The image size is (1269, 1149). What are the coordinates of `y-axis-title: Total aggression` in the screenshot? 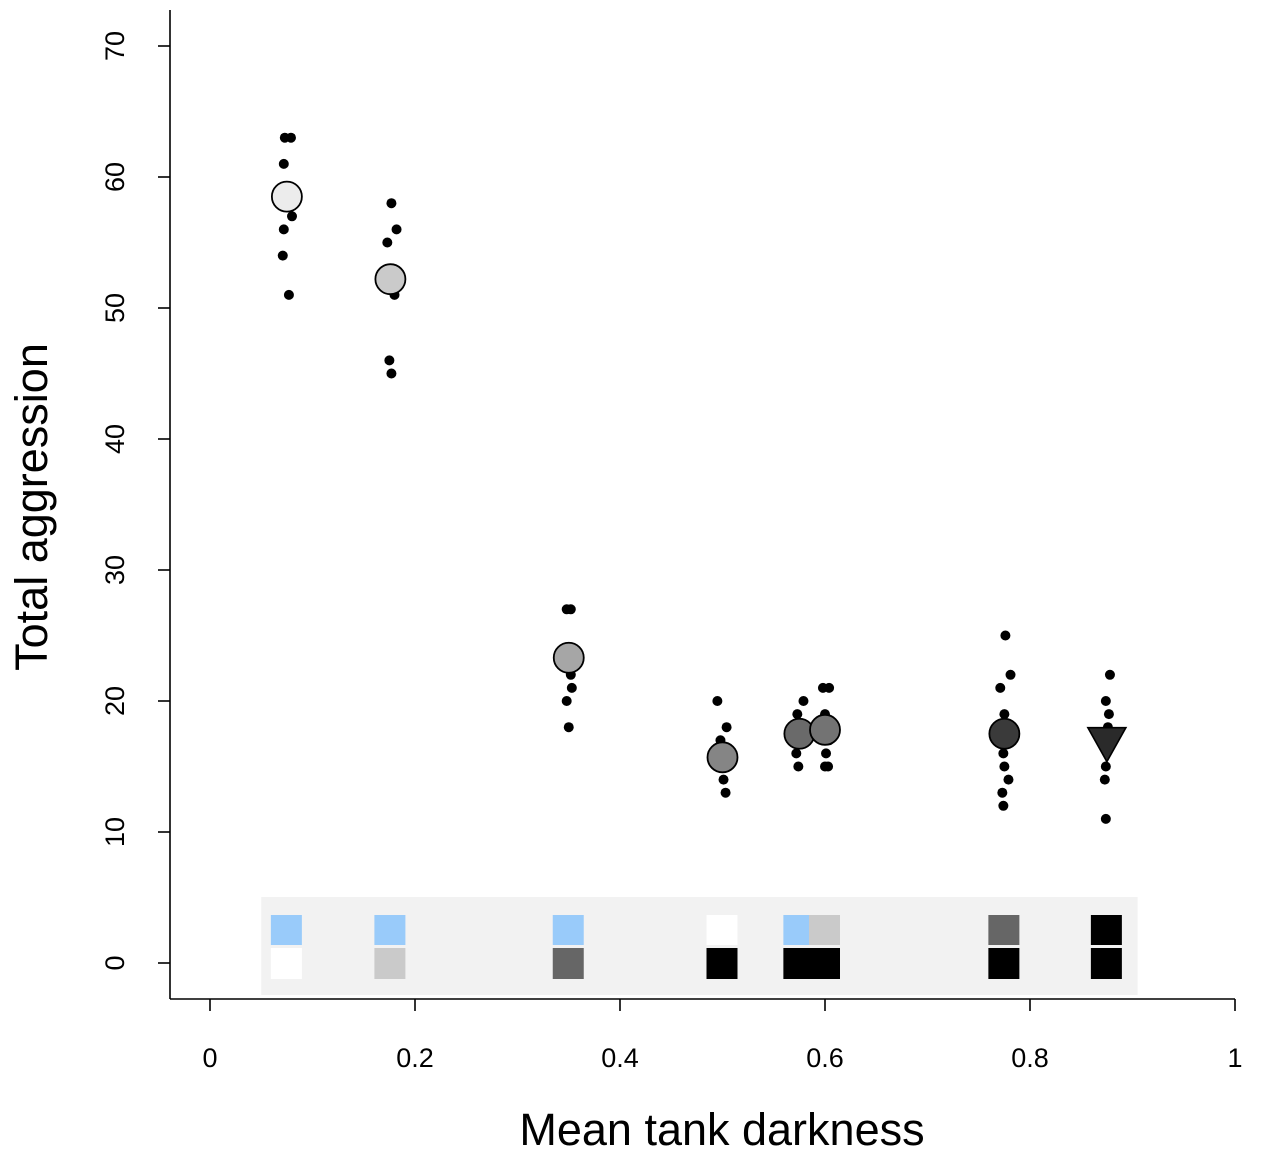 It's located at (31, 507).